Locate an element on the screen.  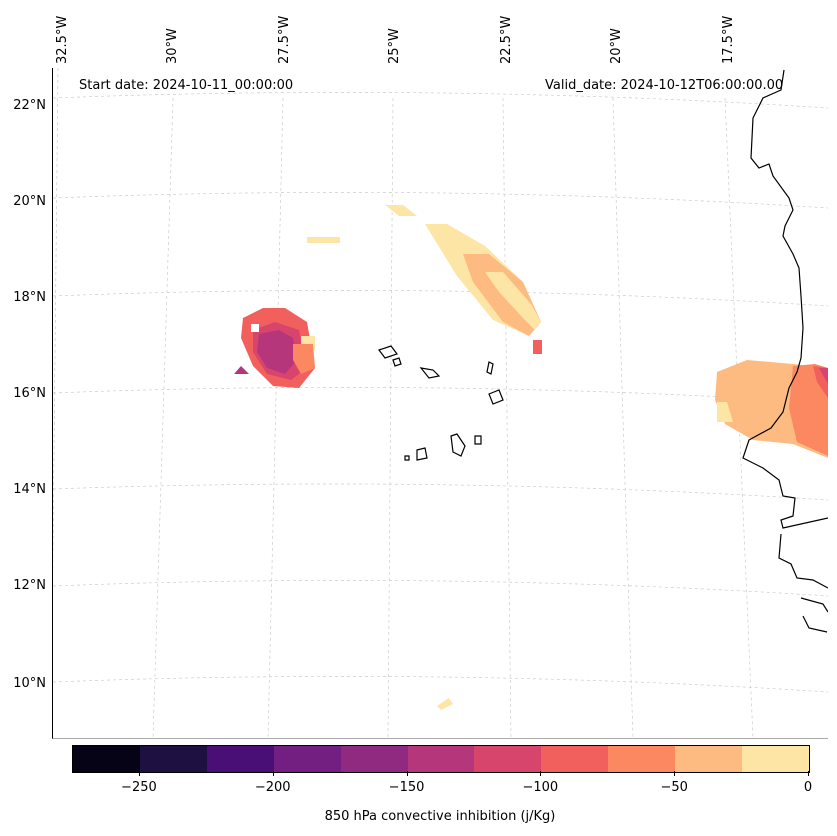
cin-region-south-speck is located at coordinates (445, 704).